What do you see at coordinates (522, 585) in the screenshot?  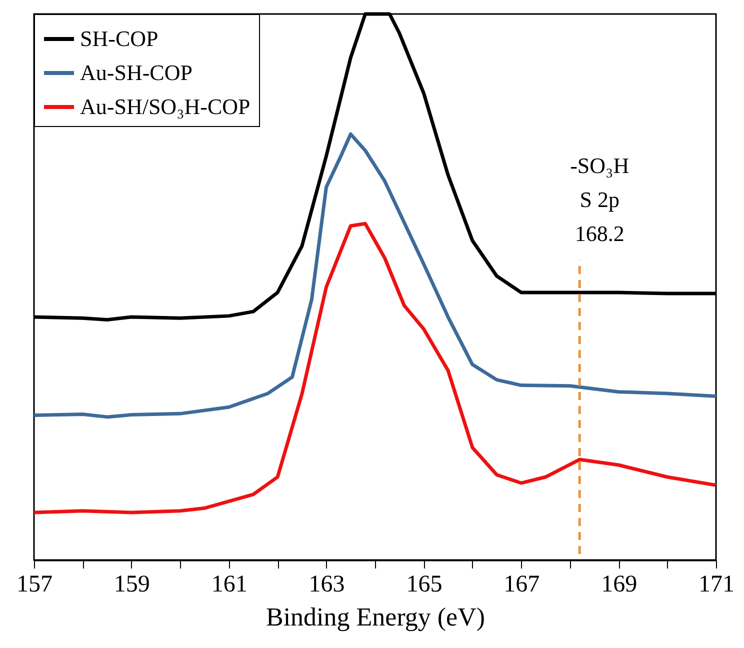 I see `x-tick-label: 167` at bounding box center [522, 585].